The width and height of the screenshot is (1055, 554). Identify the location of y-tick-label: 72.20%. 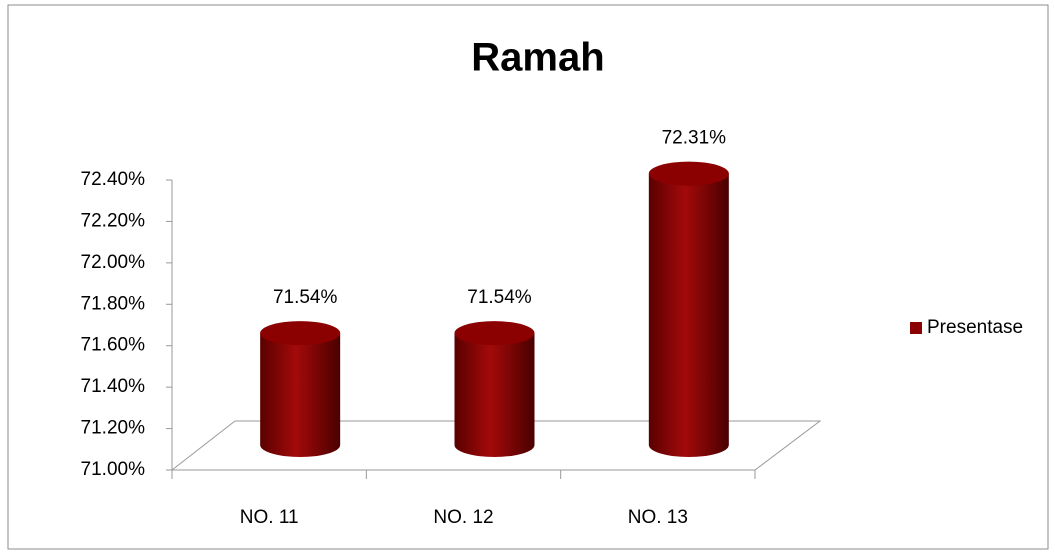
(113, 220).